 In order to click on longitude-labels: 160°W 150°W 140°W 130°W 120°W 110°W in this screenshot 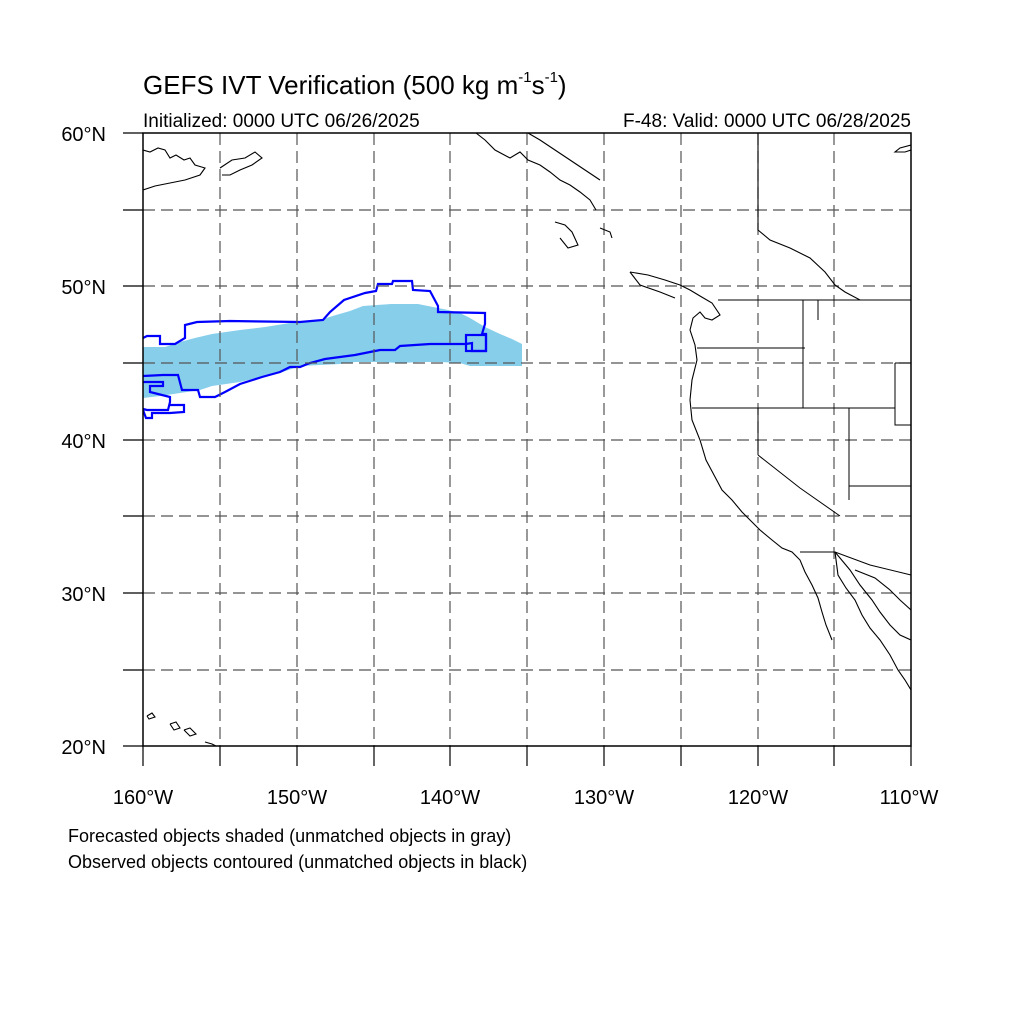, I will do `click(526, 798)`.